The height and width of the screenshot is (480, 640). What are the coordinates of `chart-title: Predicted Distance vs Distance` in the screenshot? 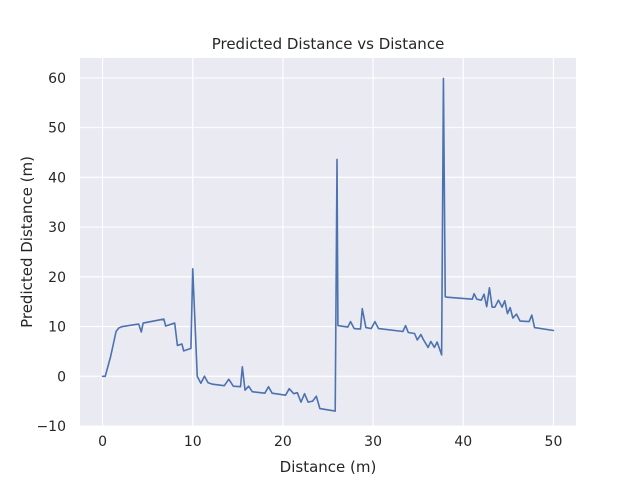 It's located at (328, 44).